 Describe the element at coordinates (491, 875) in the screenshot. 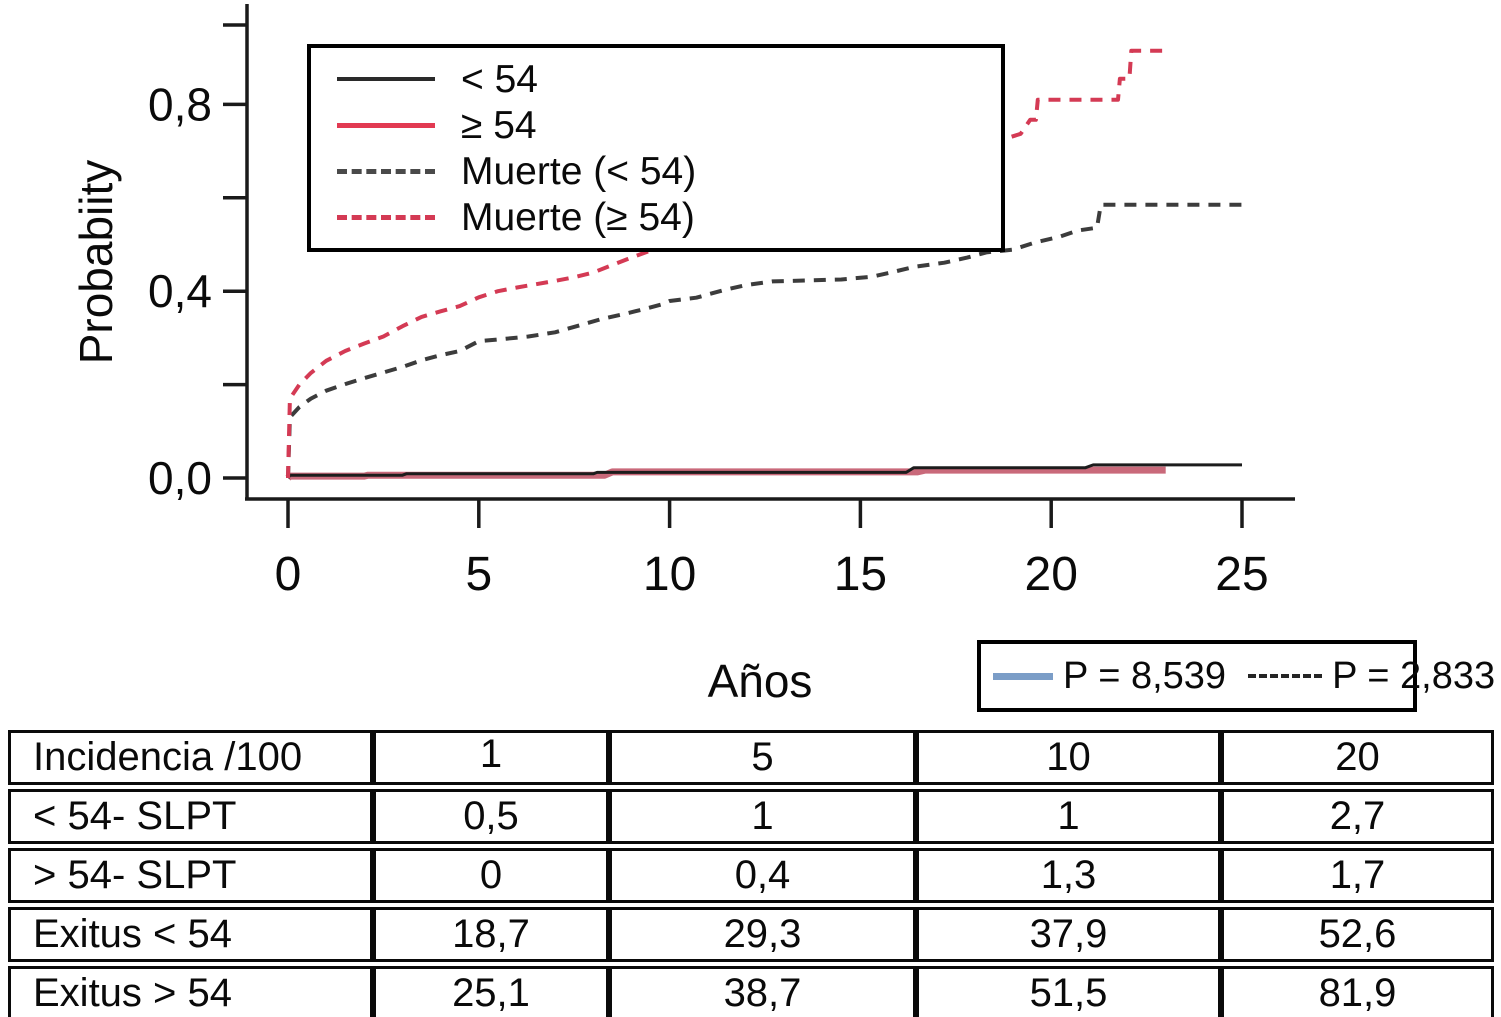

I see `value-cell: 0` at that location.